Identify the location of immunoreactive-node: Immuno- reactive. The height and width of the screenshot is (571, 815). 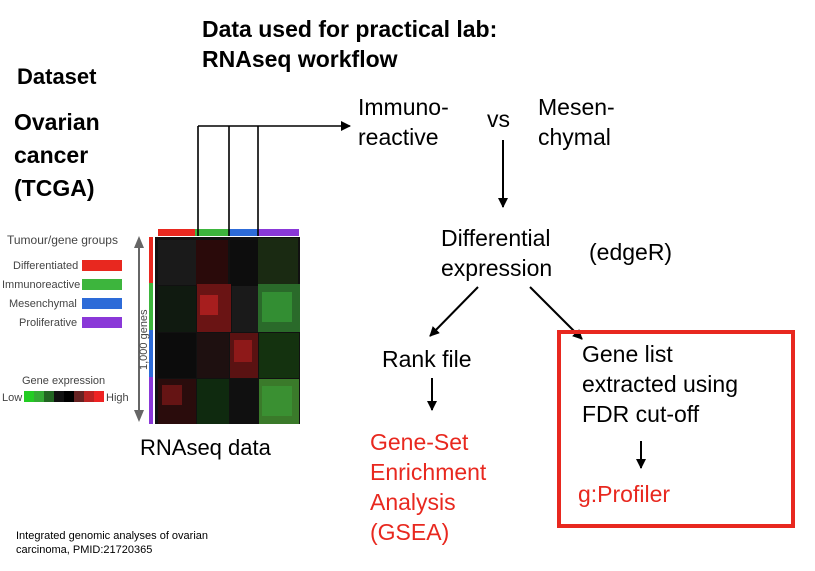
(403, 122).